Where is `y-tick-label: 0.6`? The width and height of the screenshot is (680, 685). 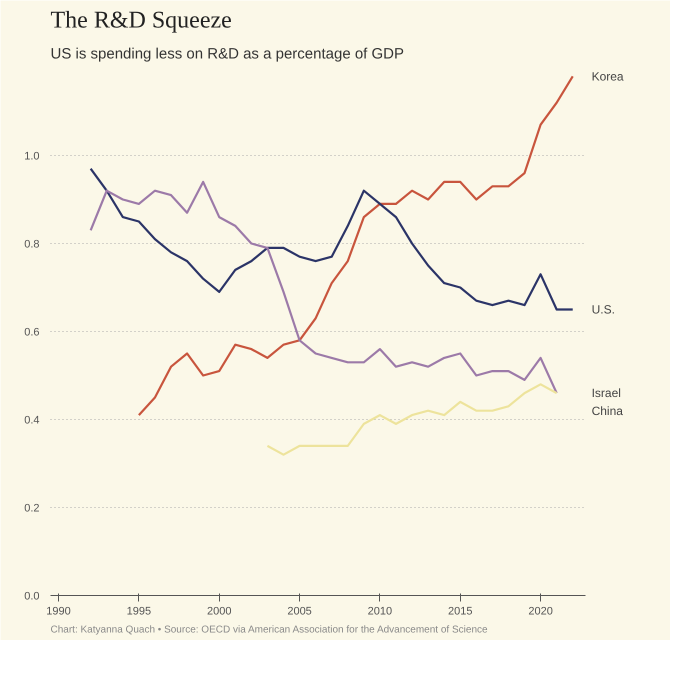 y-tick-label: 0.6 is located at coordinates (32, 332).